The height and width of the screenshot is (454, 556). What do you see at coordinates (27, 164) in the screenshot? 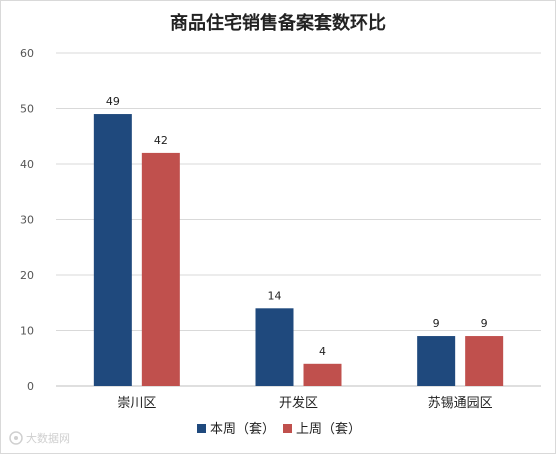
I see `y-tick-label: 40` at bounding box center [27, 164].